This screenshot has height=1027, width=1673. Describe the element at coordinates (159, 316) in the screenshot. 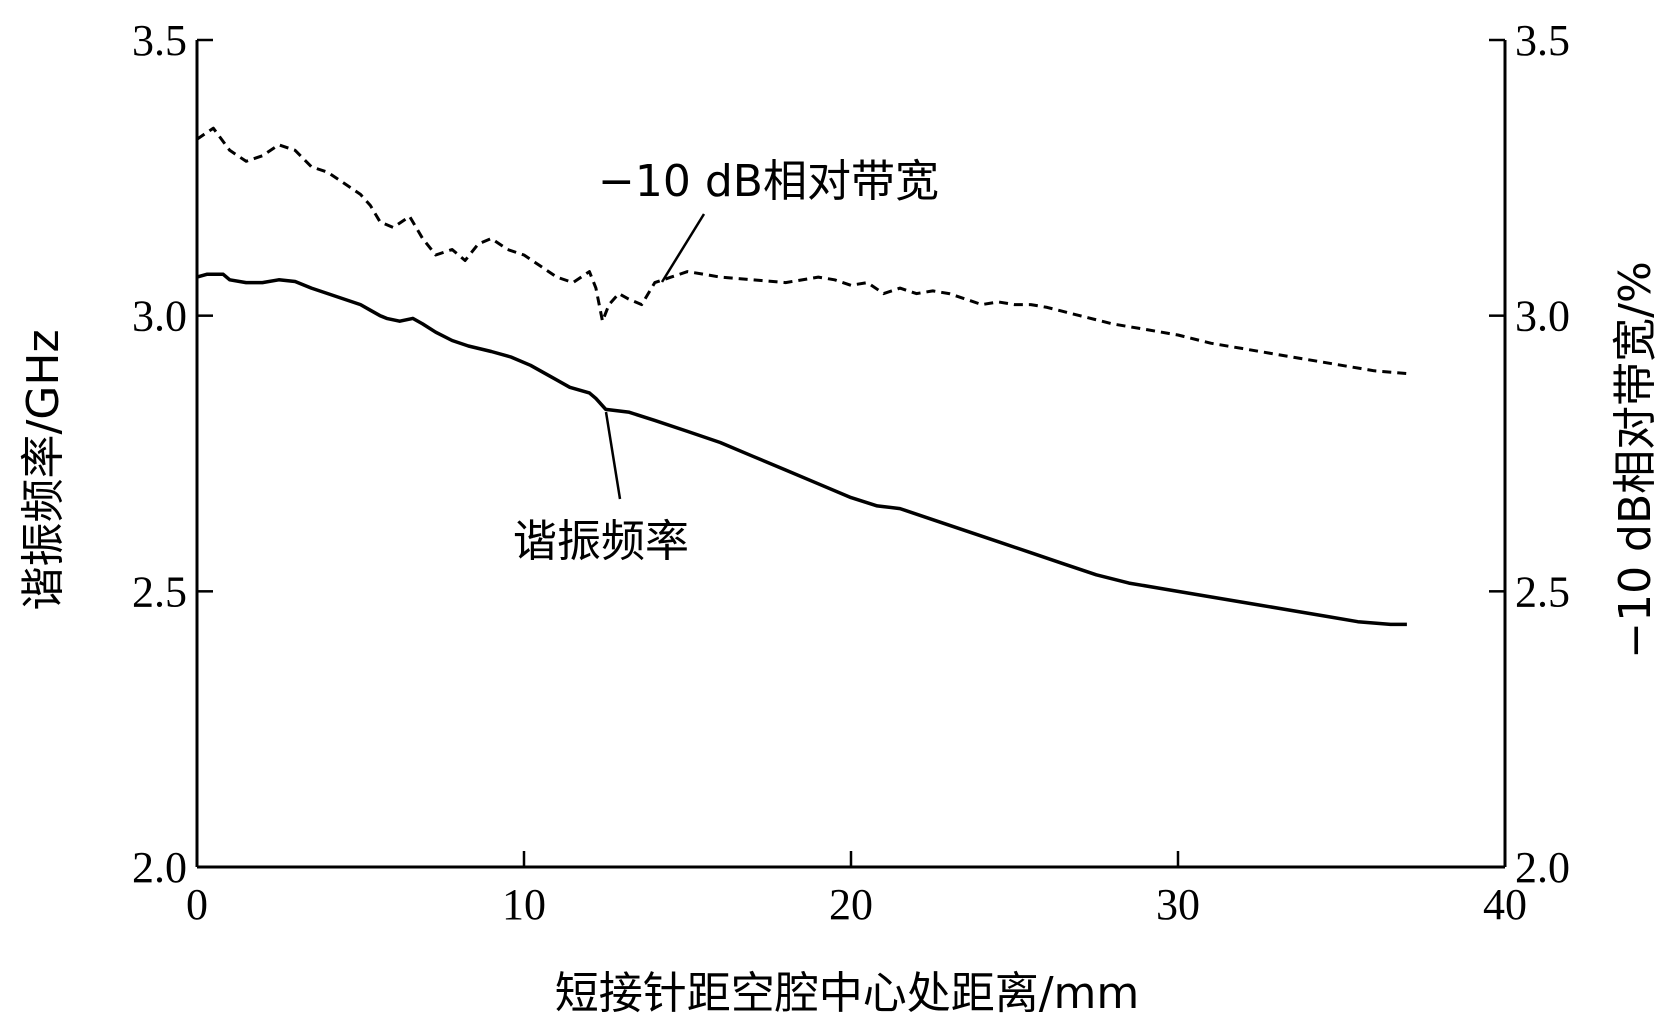

I see `y-left-tick-label: 3.0` at that location.